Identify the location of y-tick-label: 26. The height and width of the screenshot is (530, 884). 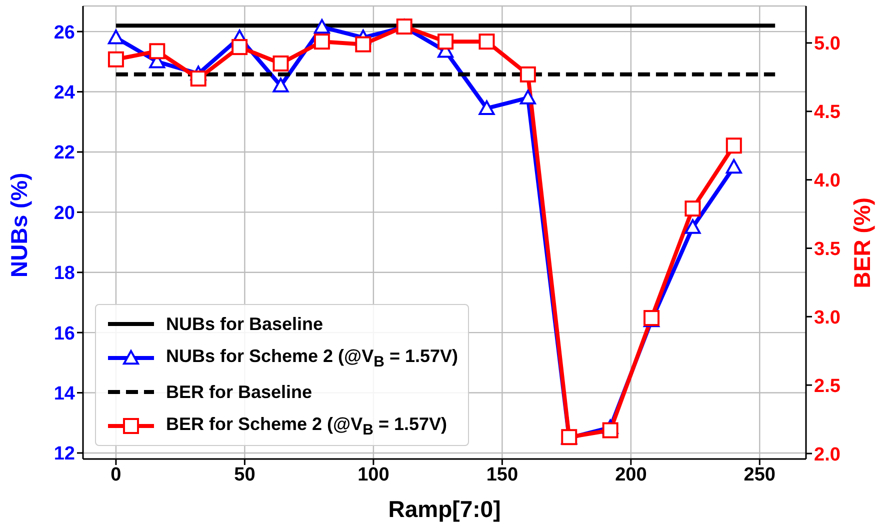
(64, 33).